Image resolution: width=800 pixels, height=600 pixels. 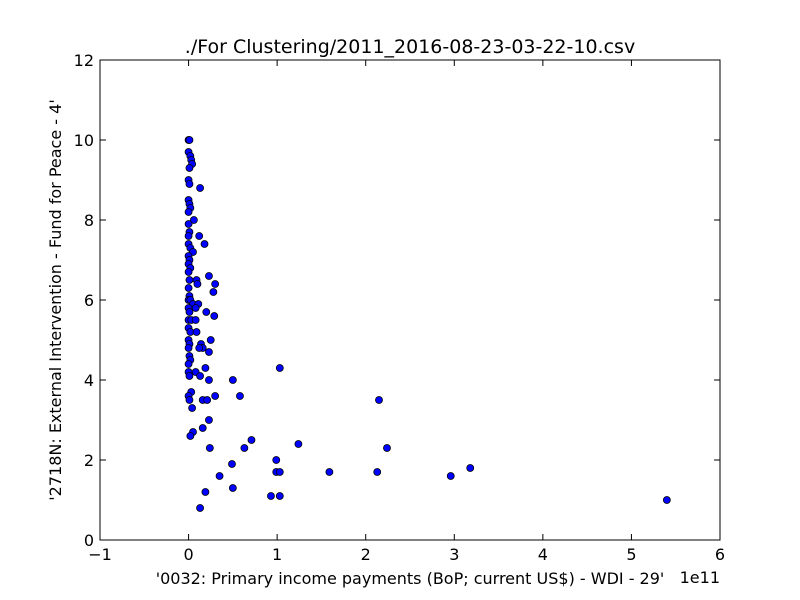 I want to click on x-tick-label: 3, so click(x=454, y=554).